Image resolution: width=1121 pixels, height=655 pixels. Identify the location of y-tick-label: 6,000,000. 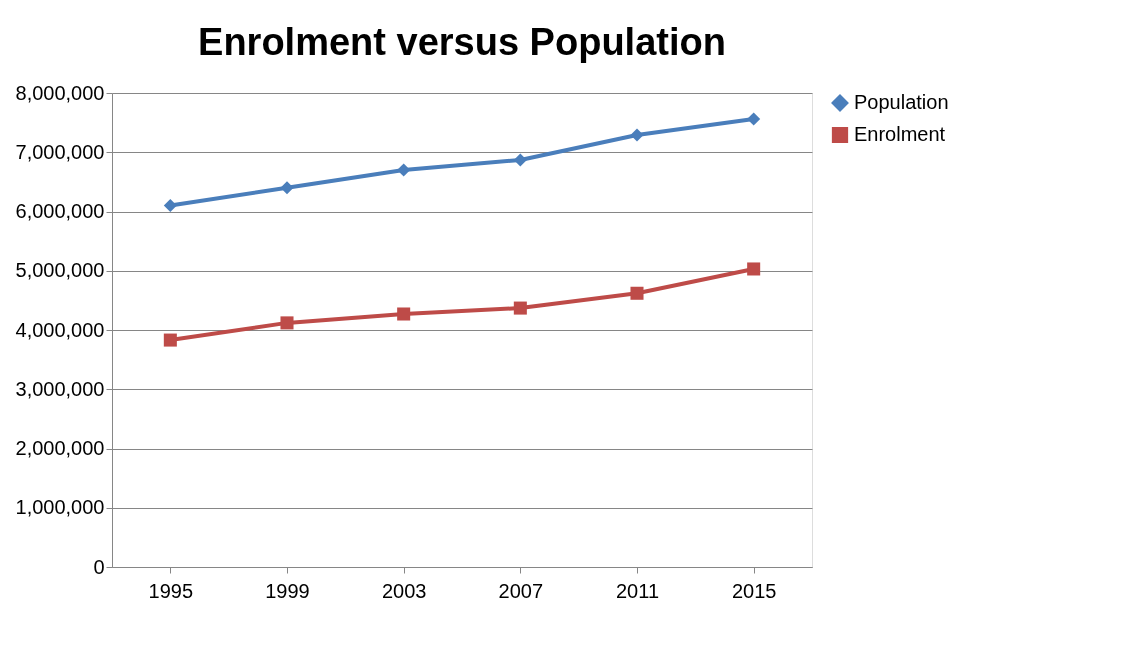
(60, 211).